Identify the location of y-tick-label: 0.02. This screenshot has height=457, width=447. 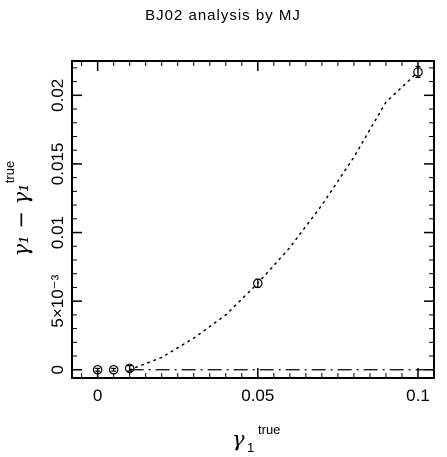
(57, 95).